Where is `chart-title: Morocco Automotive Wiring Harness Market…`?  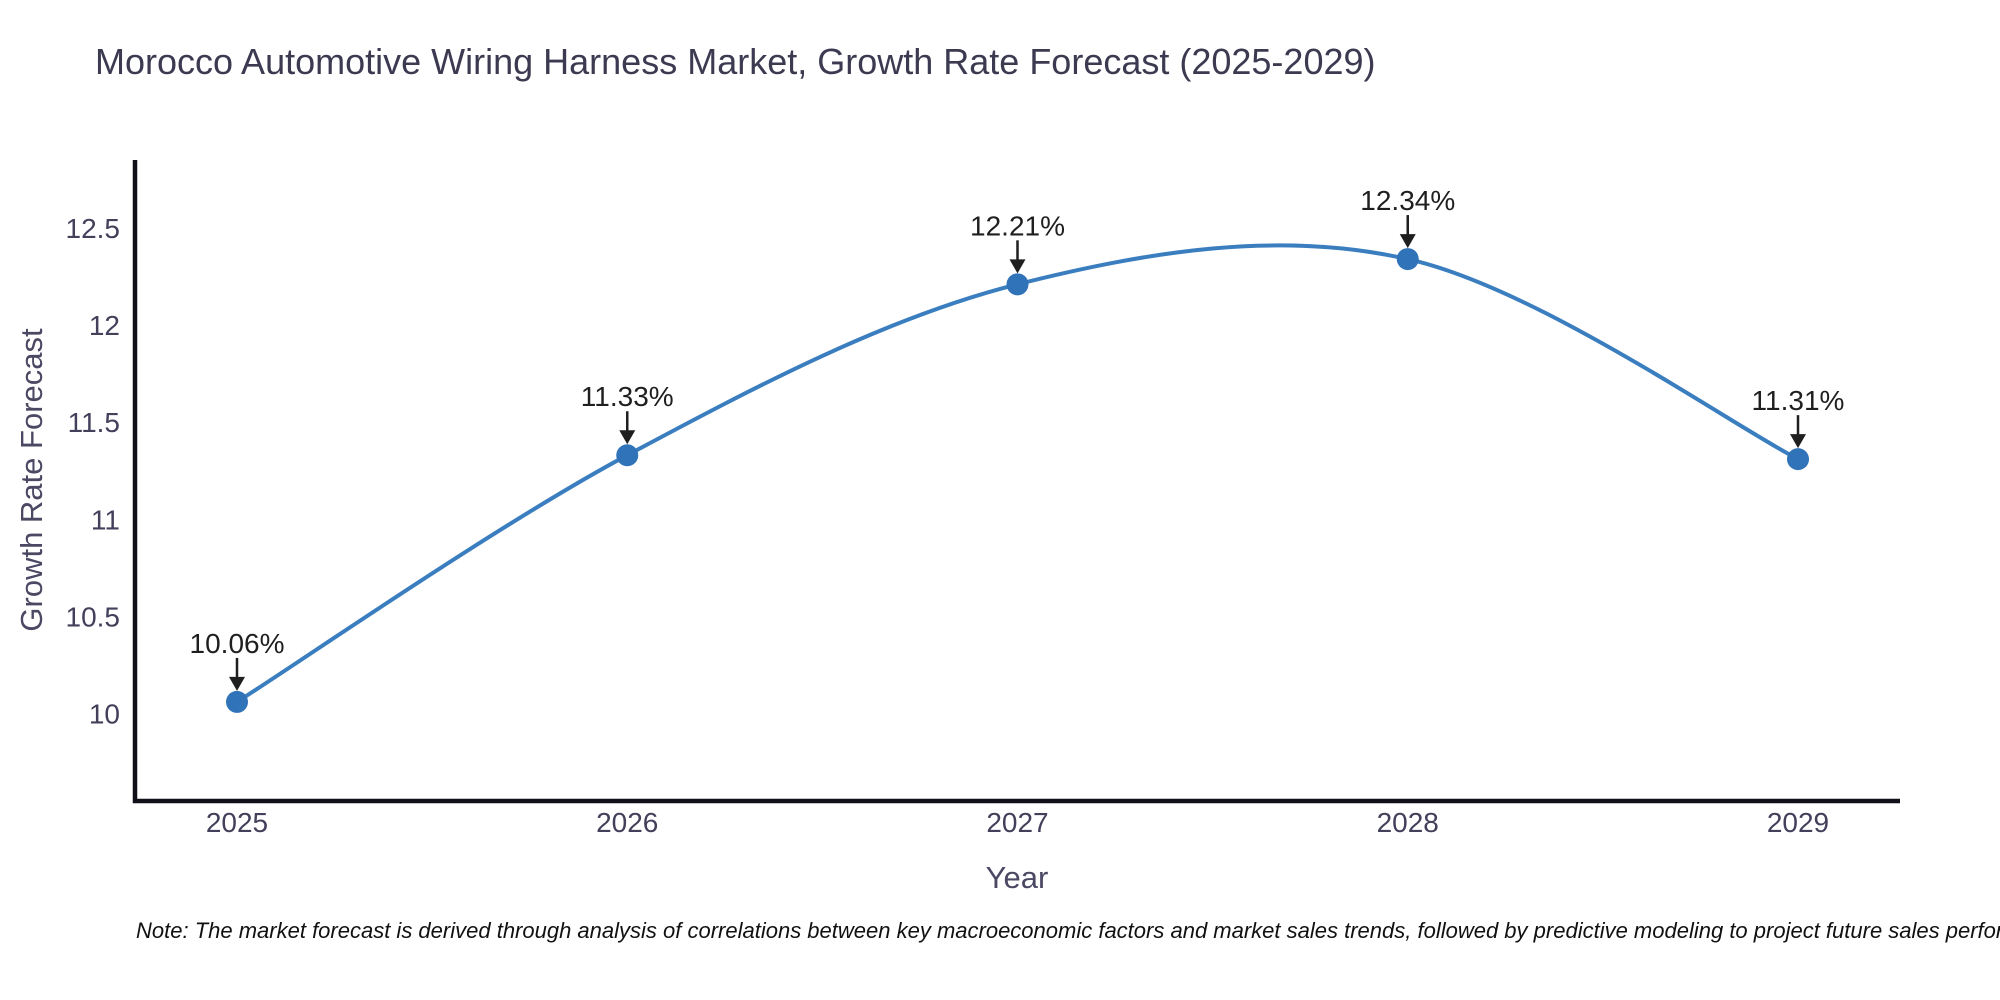 chart-title: Morocco Automotive Wiring Harness Market… is located at coordinates (735, 61).